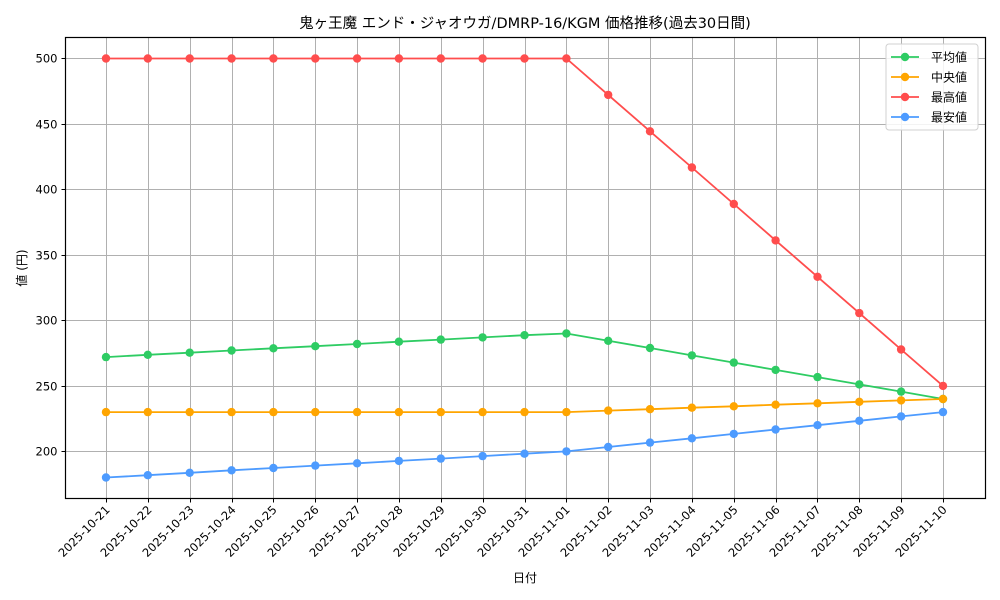 Image resolution: width=1000 pixels, height=600 pixels. Describe the element at coordinates (949, 77) in the screenshot. I see `legend-label: 中央値` at that location.